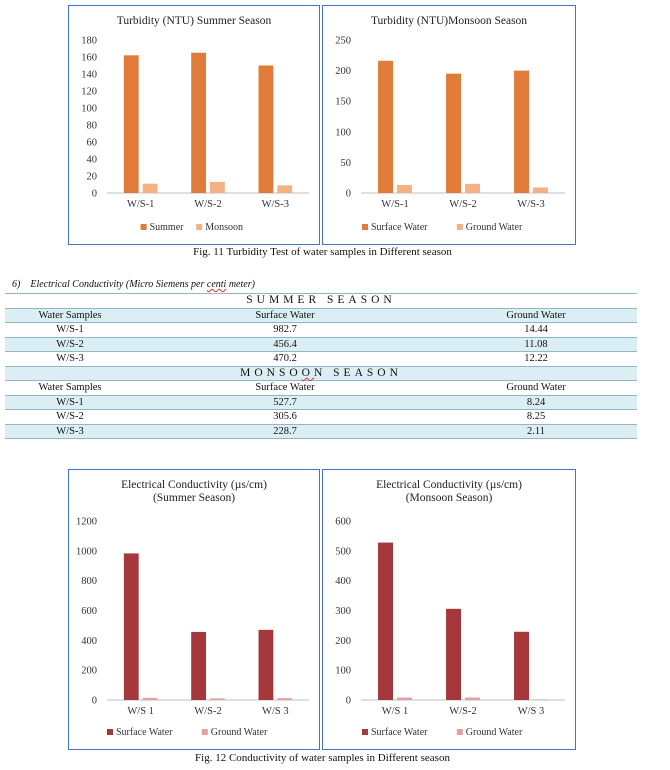 Image resolution: width=670 pixels, height=770 pixels. What do you see at coordinates (536, 431) in the screenshot?
I see `table-cell: 2.11` at bounding box center [536, 431].